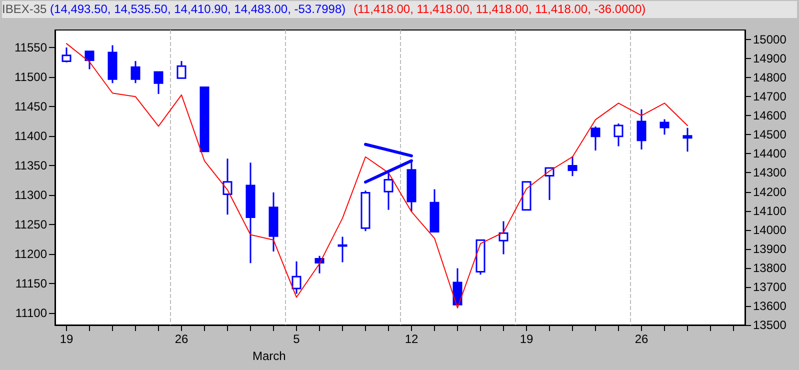 This screenshot has height=370, width=799. Describe the element at coordinates (31, 136) in the screenshot. I see `y-tick-label: 11400` at that location.